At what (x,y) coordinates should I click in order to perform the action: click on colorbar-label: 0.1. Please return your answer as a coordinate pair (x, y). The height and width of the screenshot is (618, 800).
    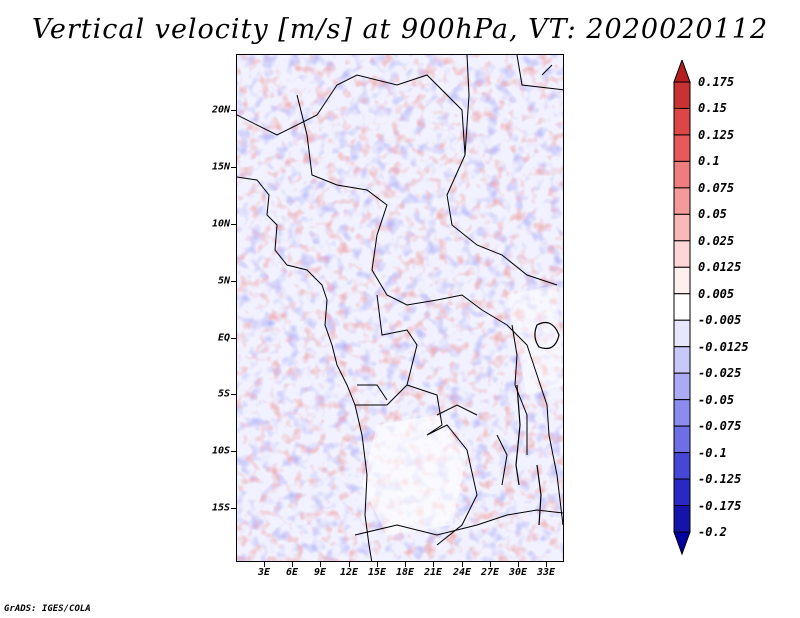
    Looking at the image, I should click on (709, 161).